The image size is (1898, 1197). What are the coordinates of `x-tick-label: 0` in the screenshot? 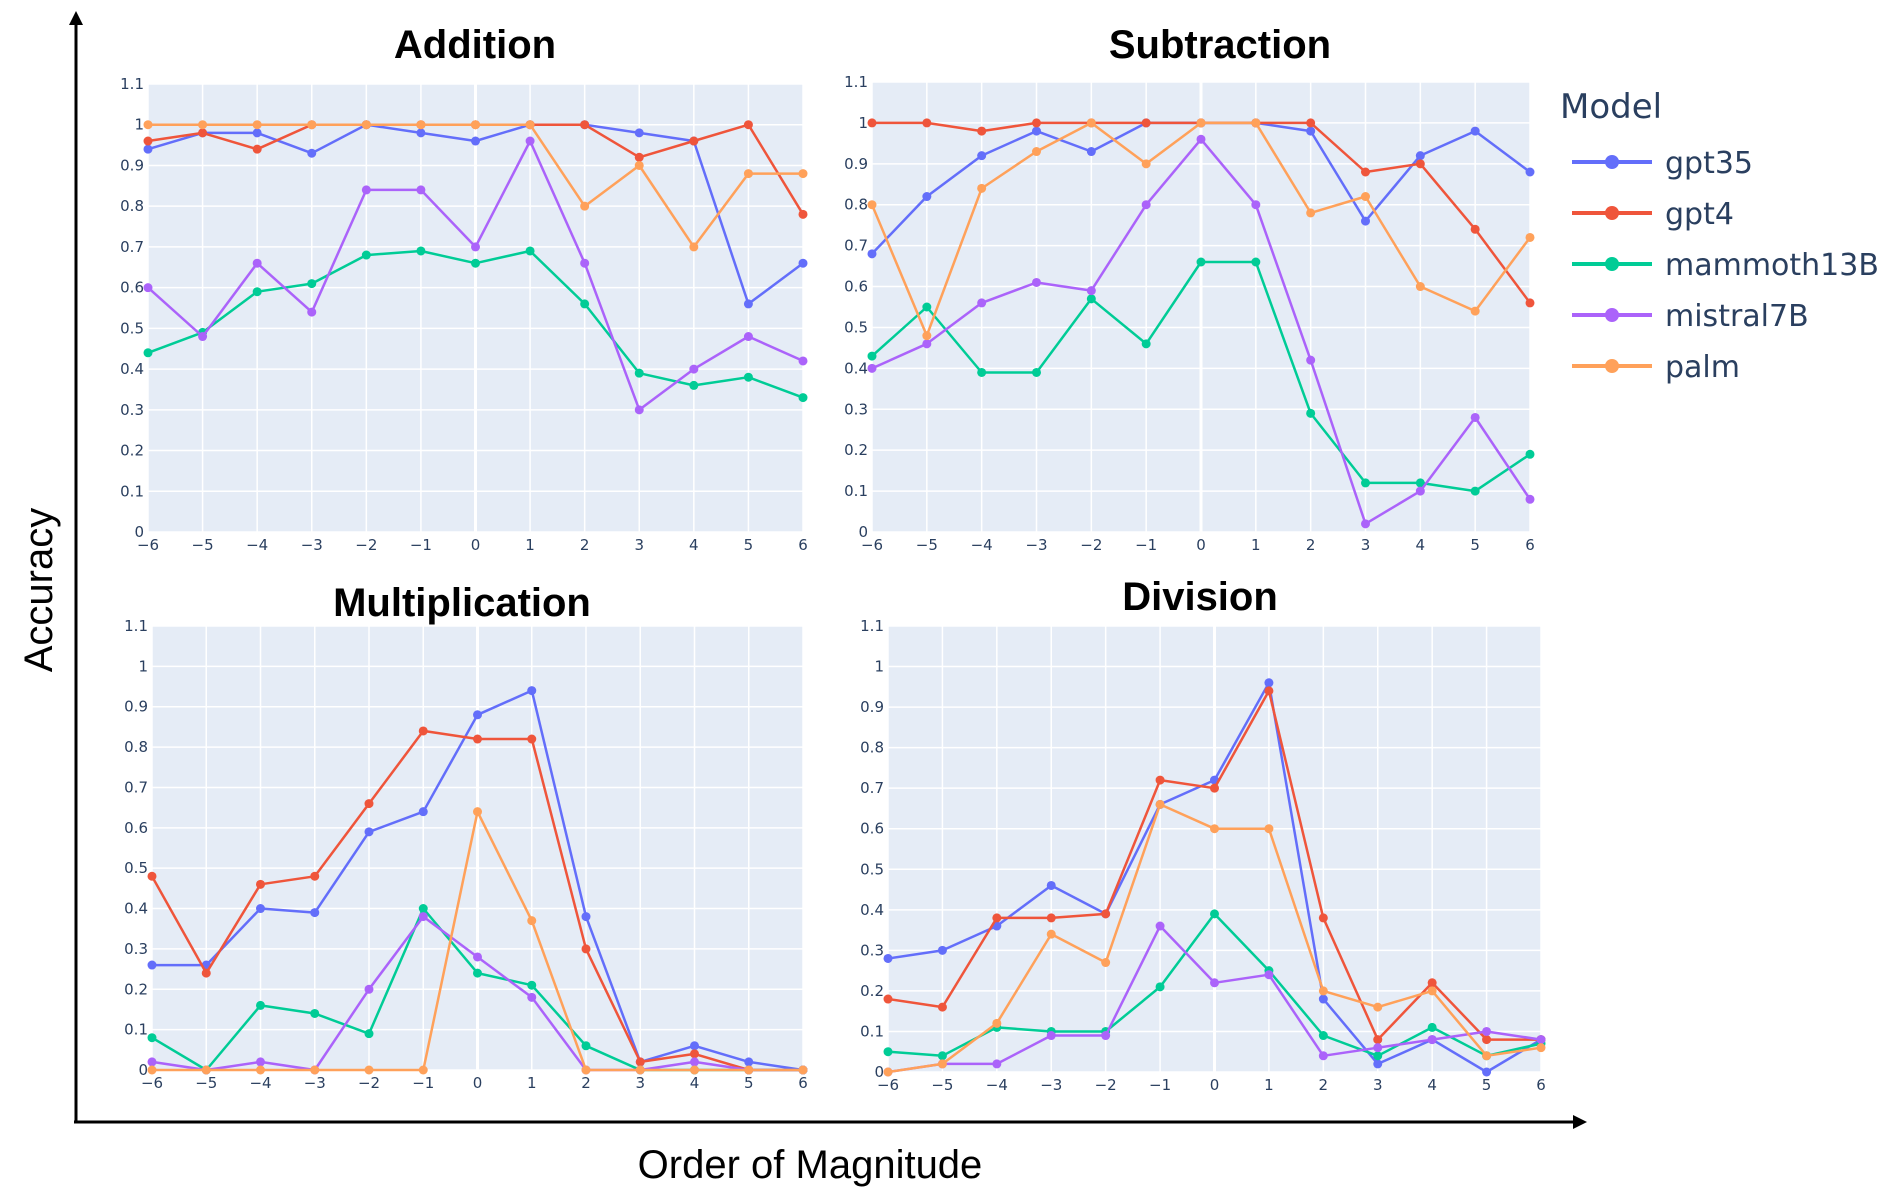 It's located at (1215, 1085).